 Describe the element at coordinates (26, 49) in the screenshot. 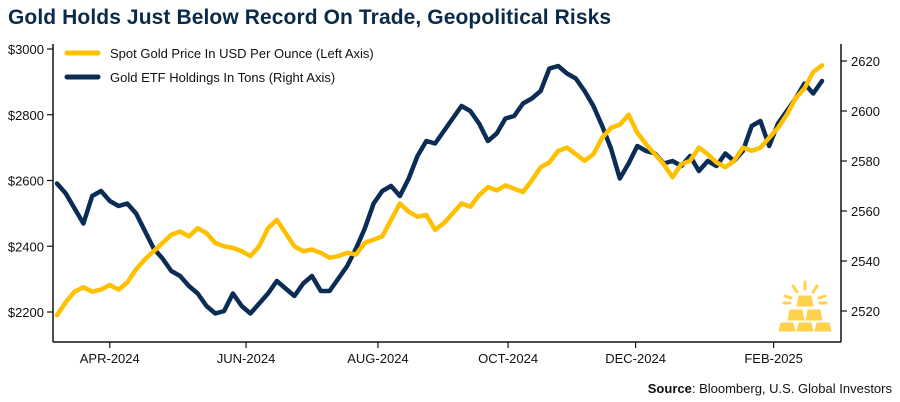

I see `left-tick-label: $3000` at that location.